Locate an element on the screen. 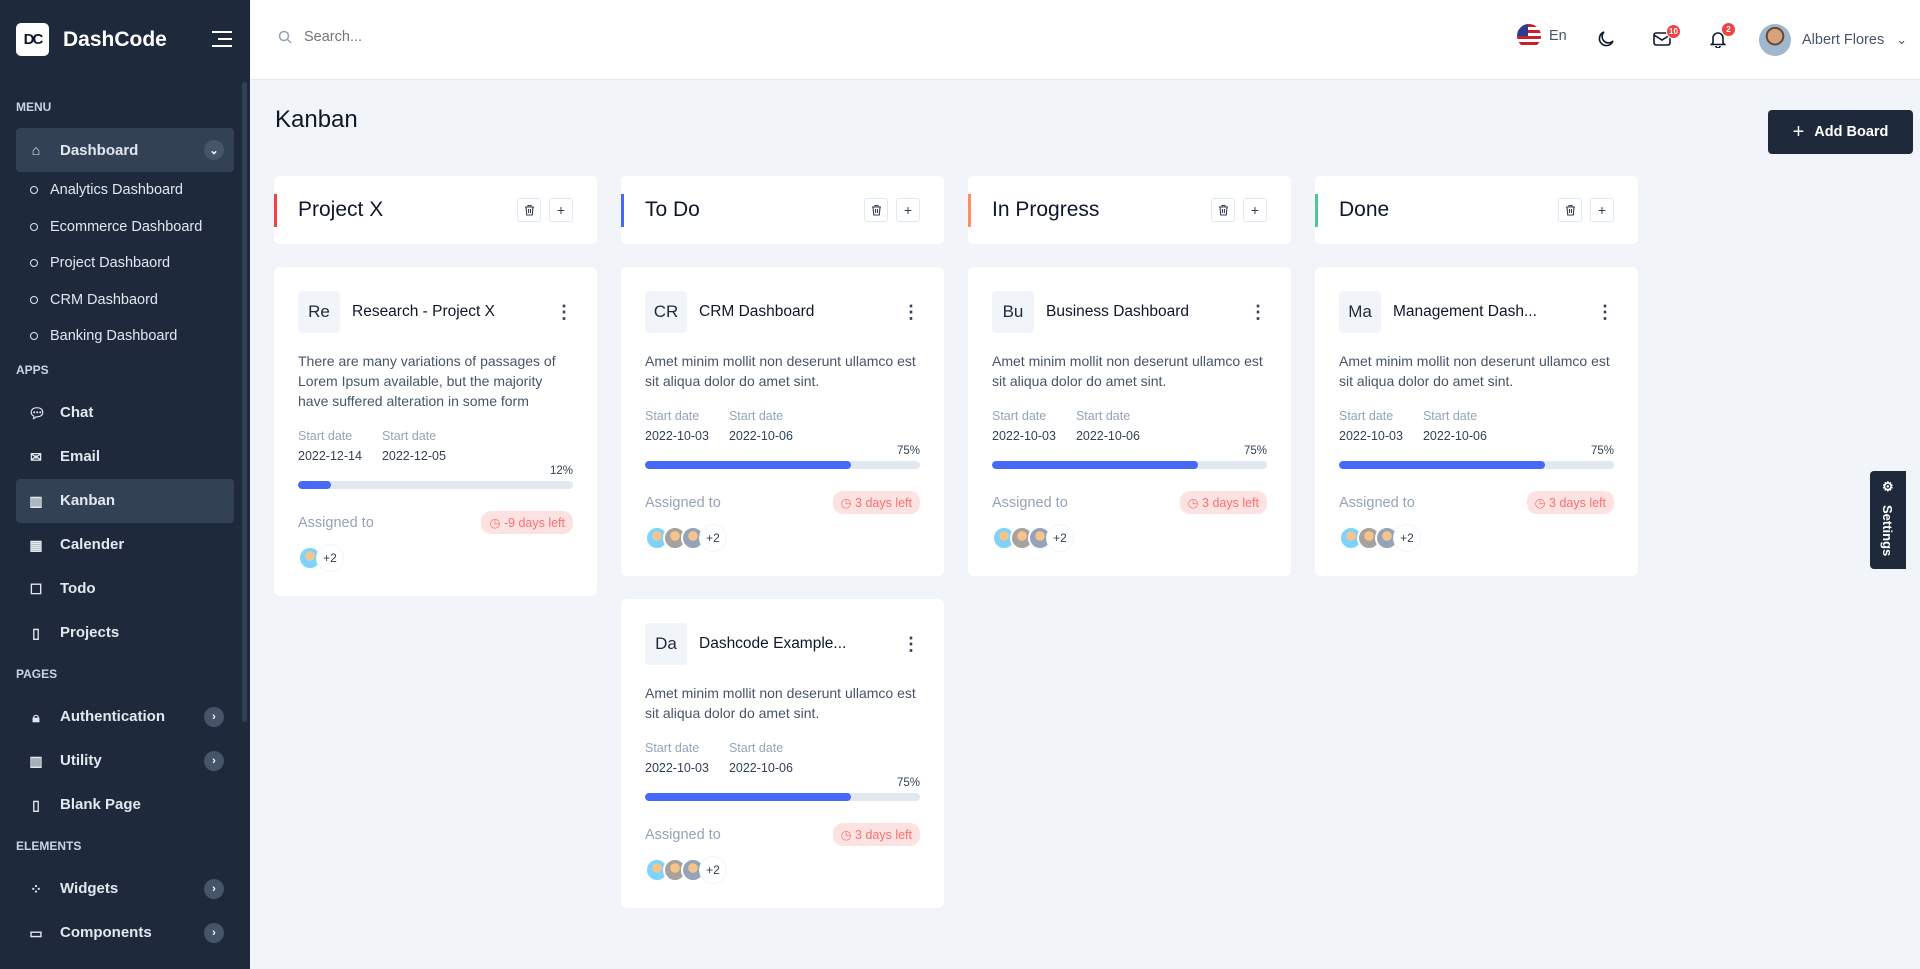 This screenshot has height=969, width=1920. assignee-group: +2 is located at coordinates (1476, 538).